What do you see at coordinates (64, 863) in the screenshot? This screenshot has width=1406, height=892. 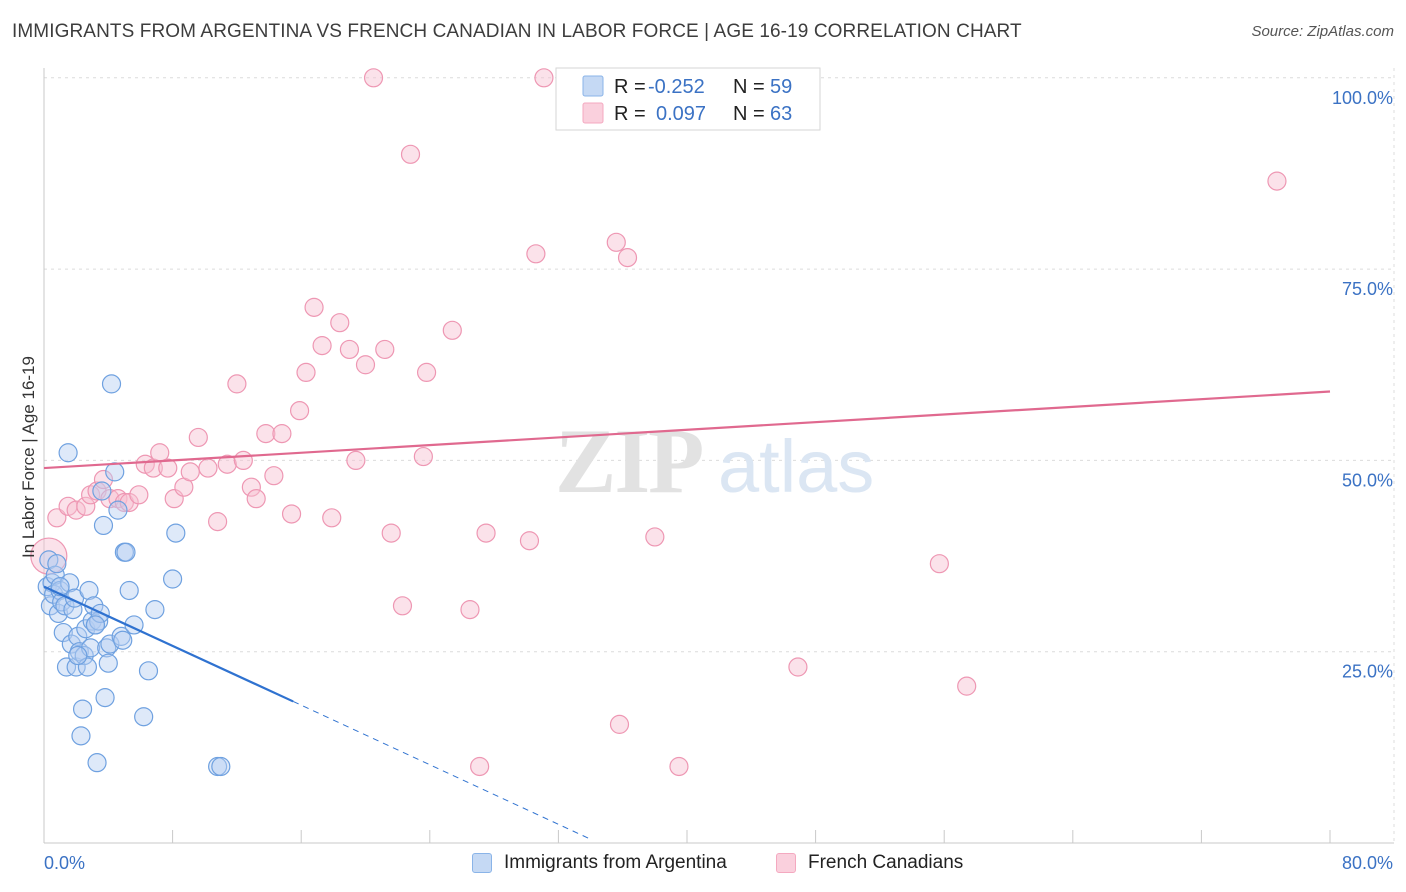 I see `x-tick-label-0: 0.0%` at bounding box center [64, 863].